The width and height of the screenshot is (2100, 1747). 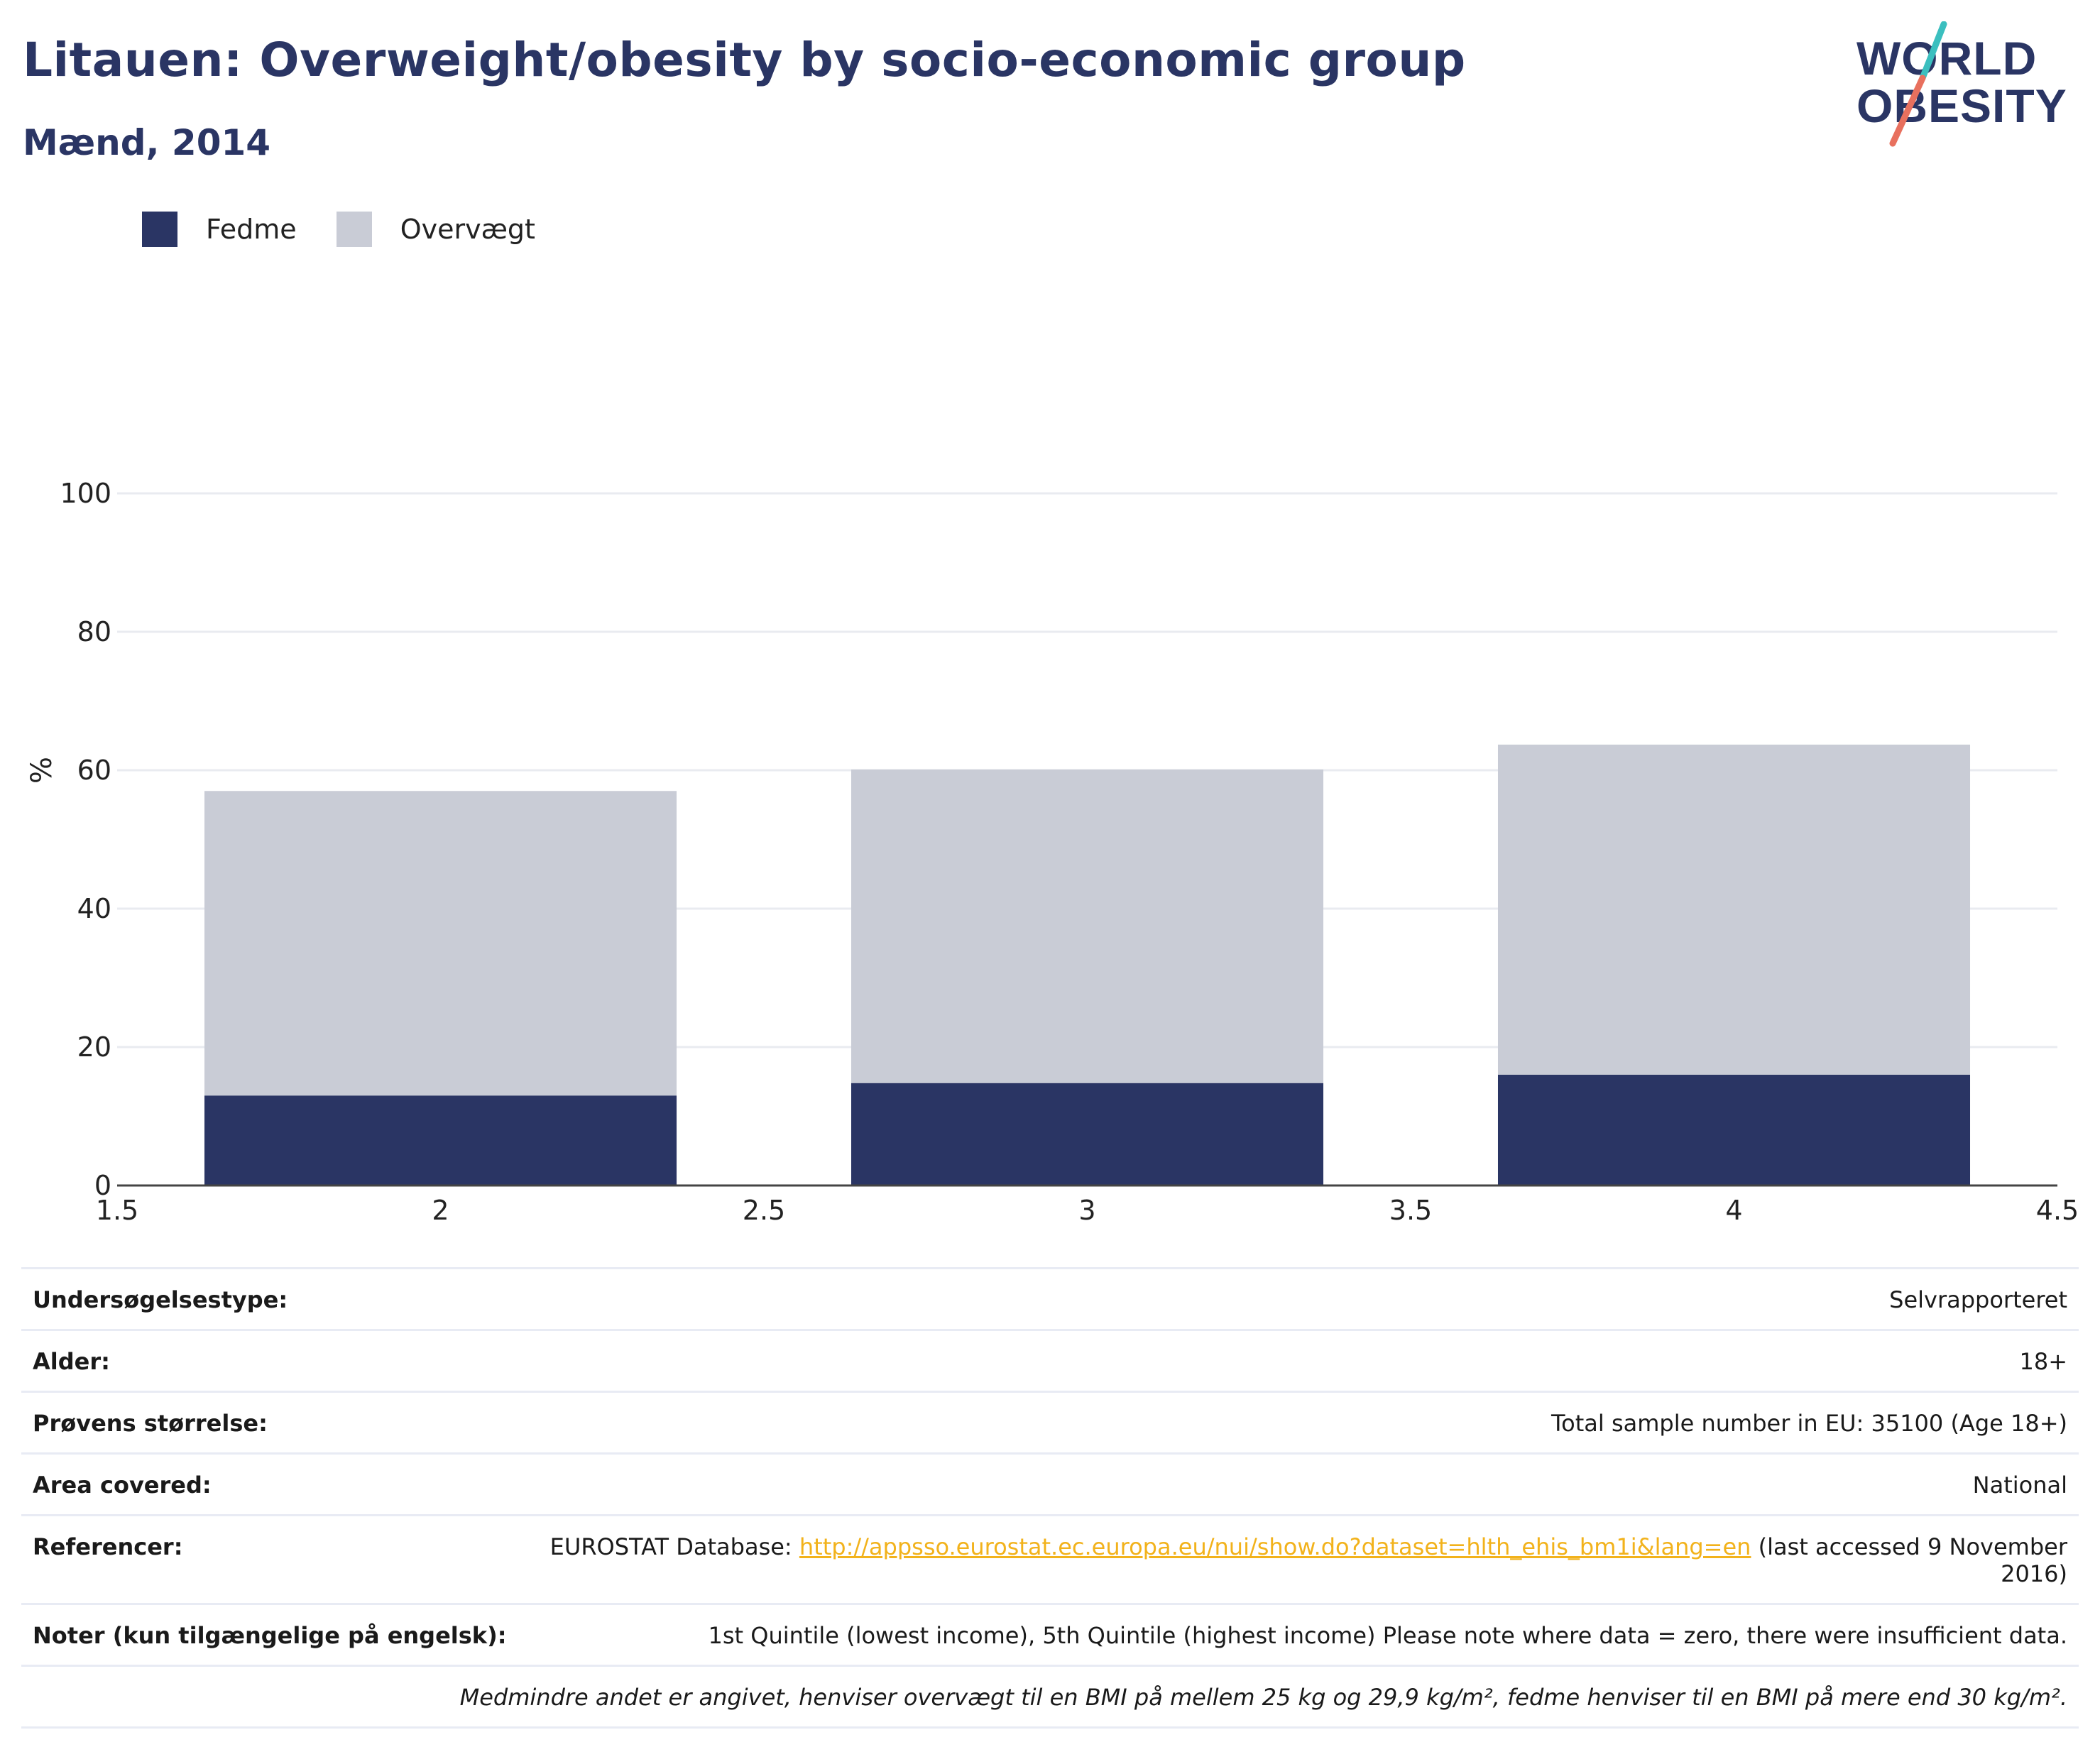 What do you see at coordinates (2057, 1210) in the screenshot?
I see `x-tick-label: 4.5` at bounding box center [2057, 1210].